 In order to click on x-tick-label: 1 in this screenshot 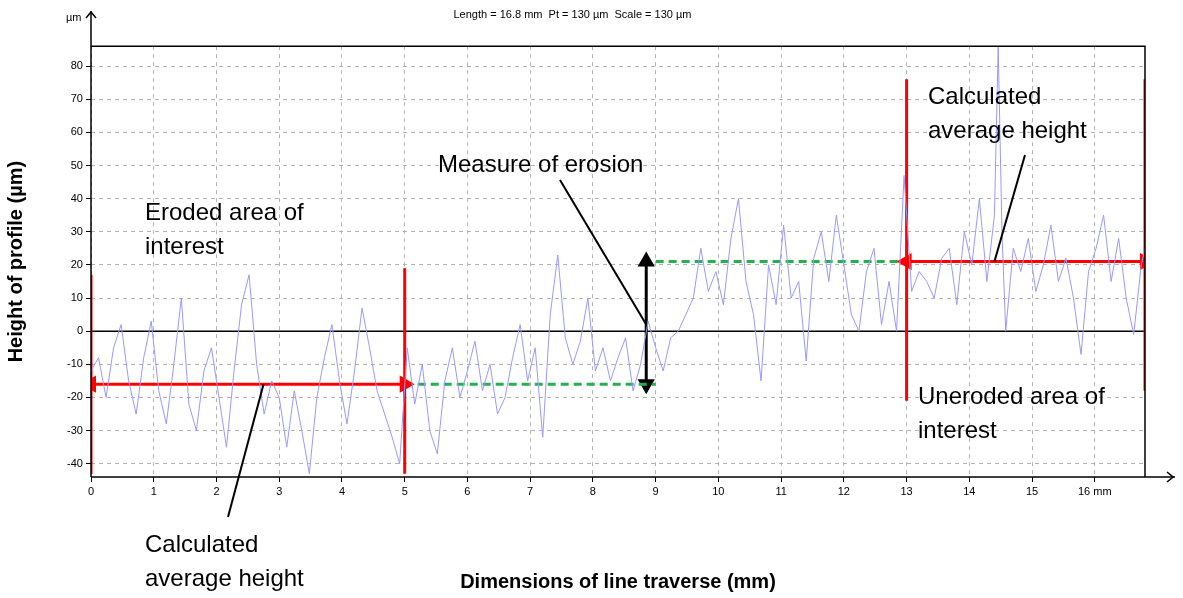, I will do `click(153, 490)`.